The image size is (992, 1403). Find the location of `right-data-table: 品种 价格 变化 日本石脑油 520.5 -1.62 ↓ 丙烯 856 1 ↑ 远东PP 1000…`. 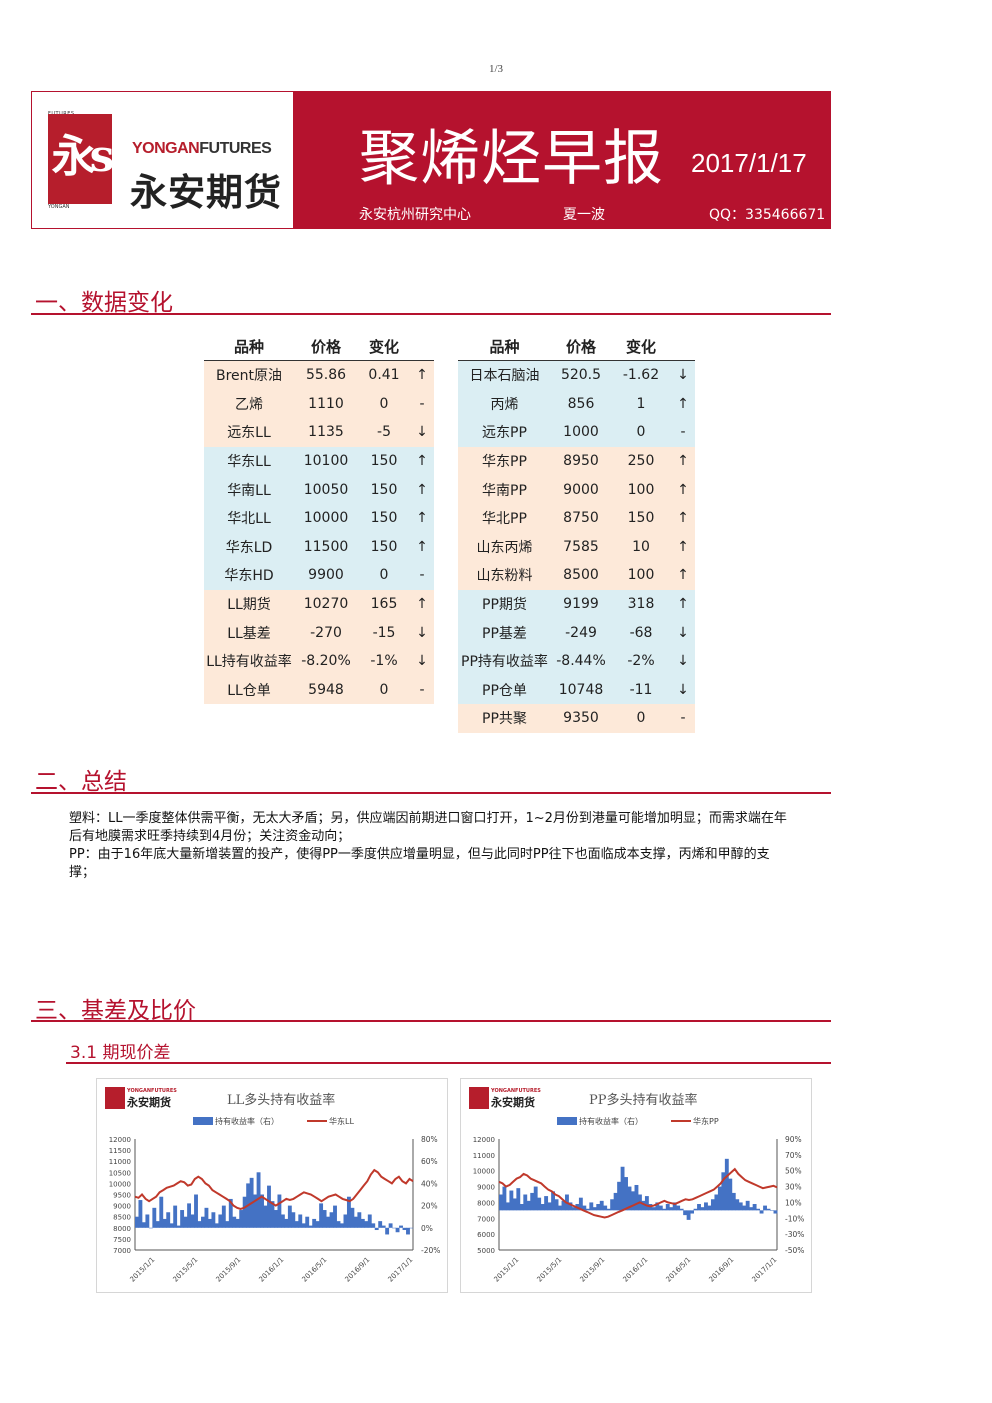

right-data-table: 品种 价格 变化 日本石脑油 520.5 -1.62 ↓ 丙烯 856 1 ↑ 远东PP 1000… is located at coordinates (576, 532).